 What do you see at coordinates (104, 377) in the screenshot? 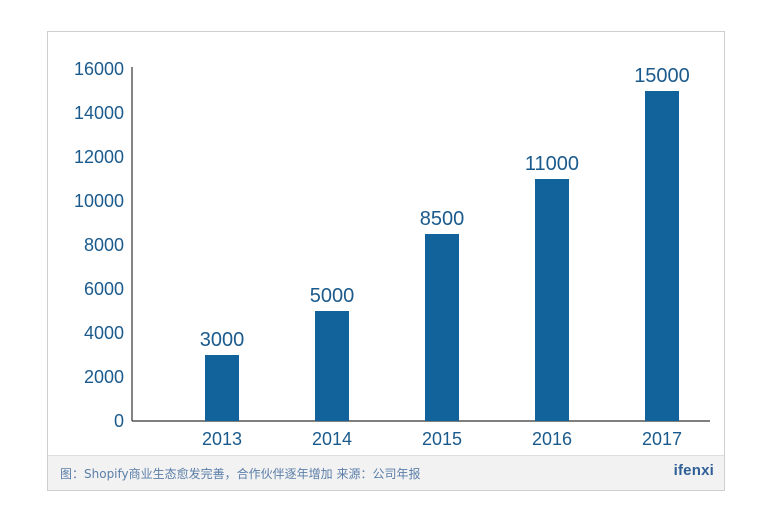
I see `y-tick-label: 2000` at bounding box center [104, 377].